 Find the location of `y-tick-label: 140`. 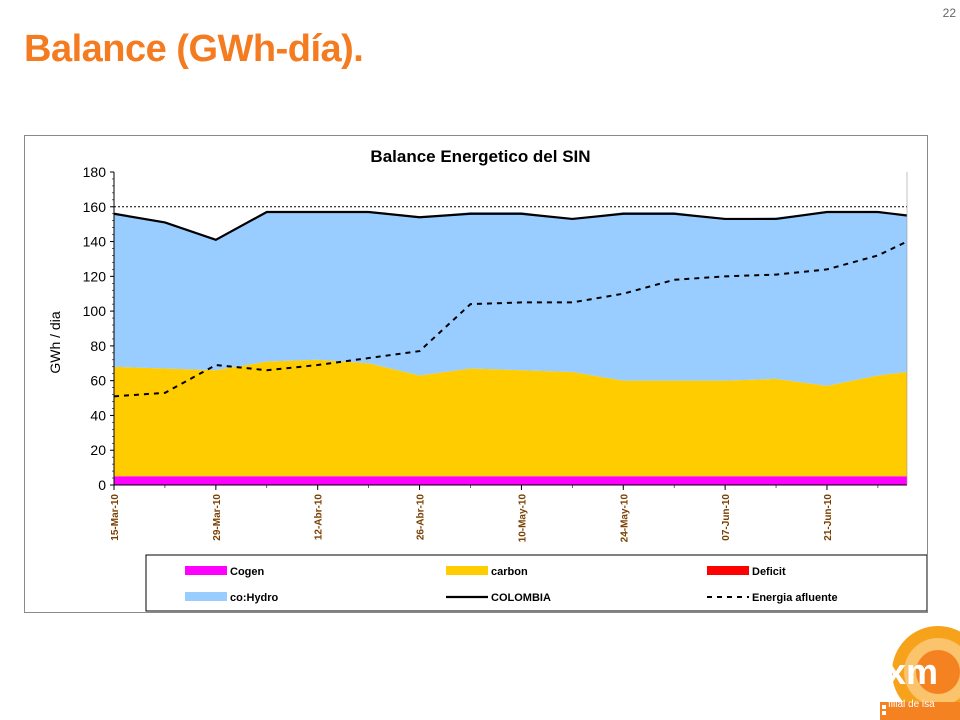

y-tick-label: 140 is located at coordinates (95, 242).